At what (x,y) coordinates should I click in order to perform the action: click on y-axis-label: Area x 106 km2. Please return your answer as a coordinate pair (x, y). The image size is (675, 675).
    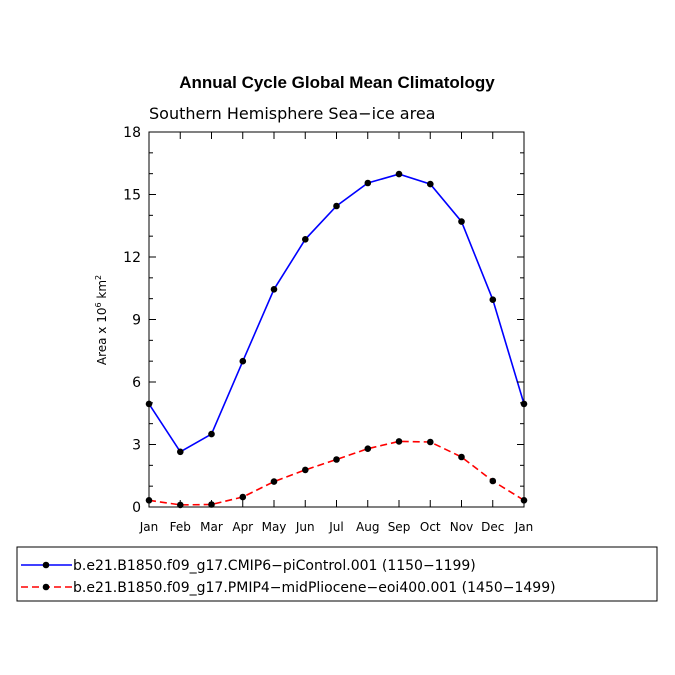
    Looking at the image, I should click on (101, 320).